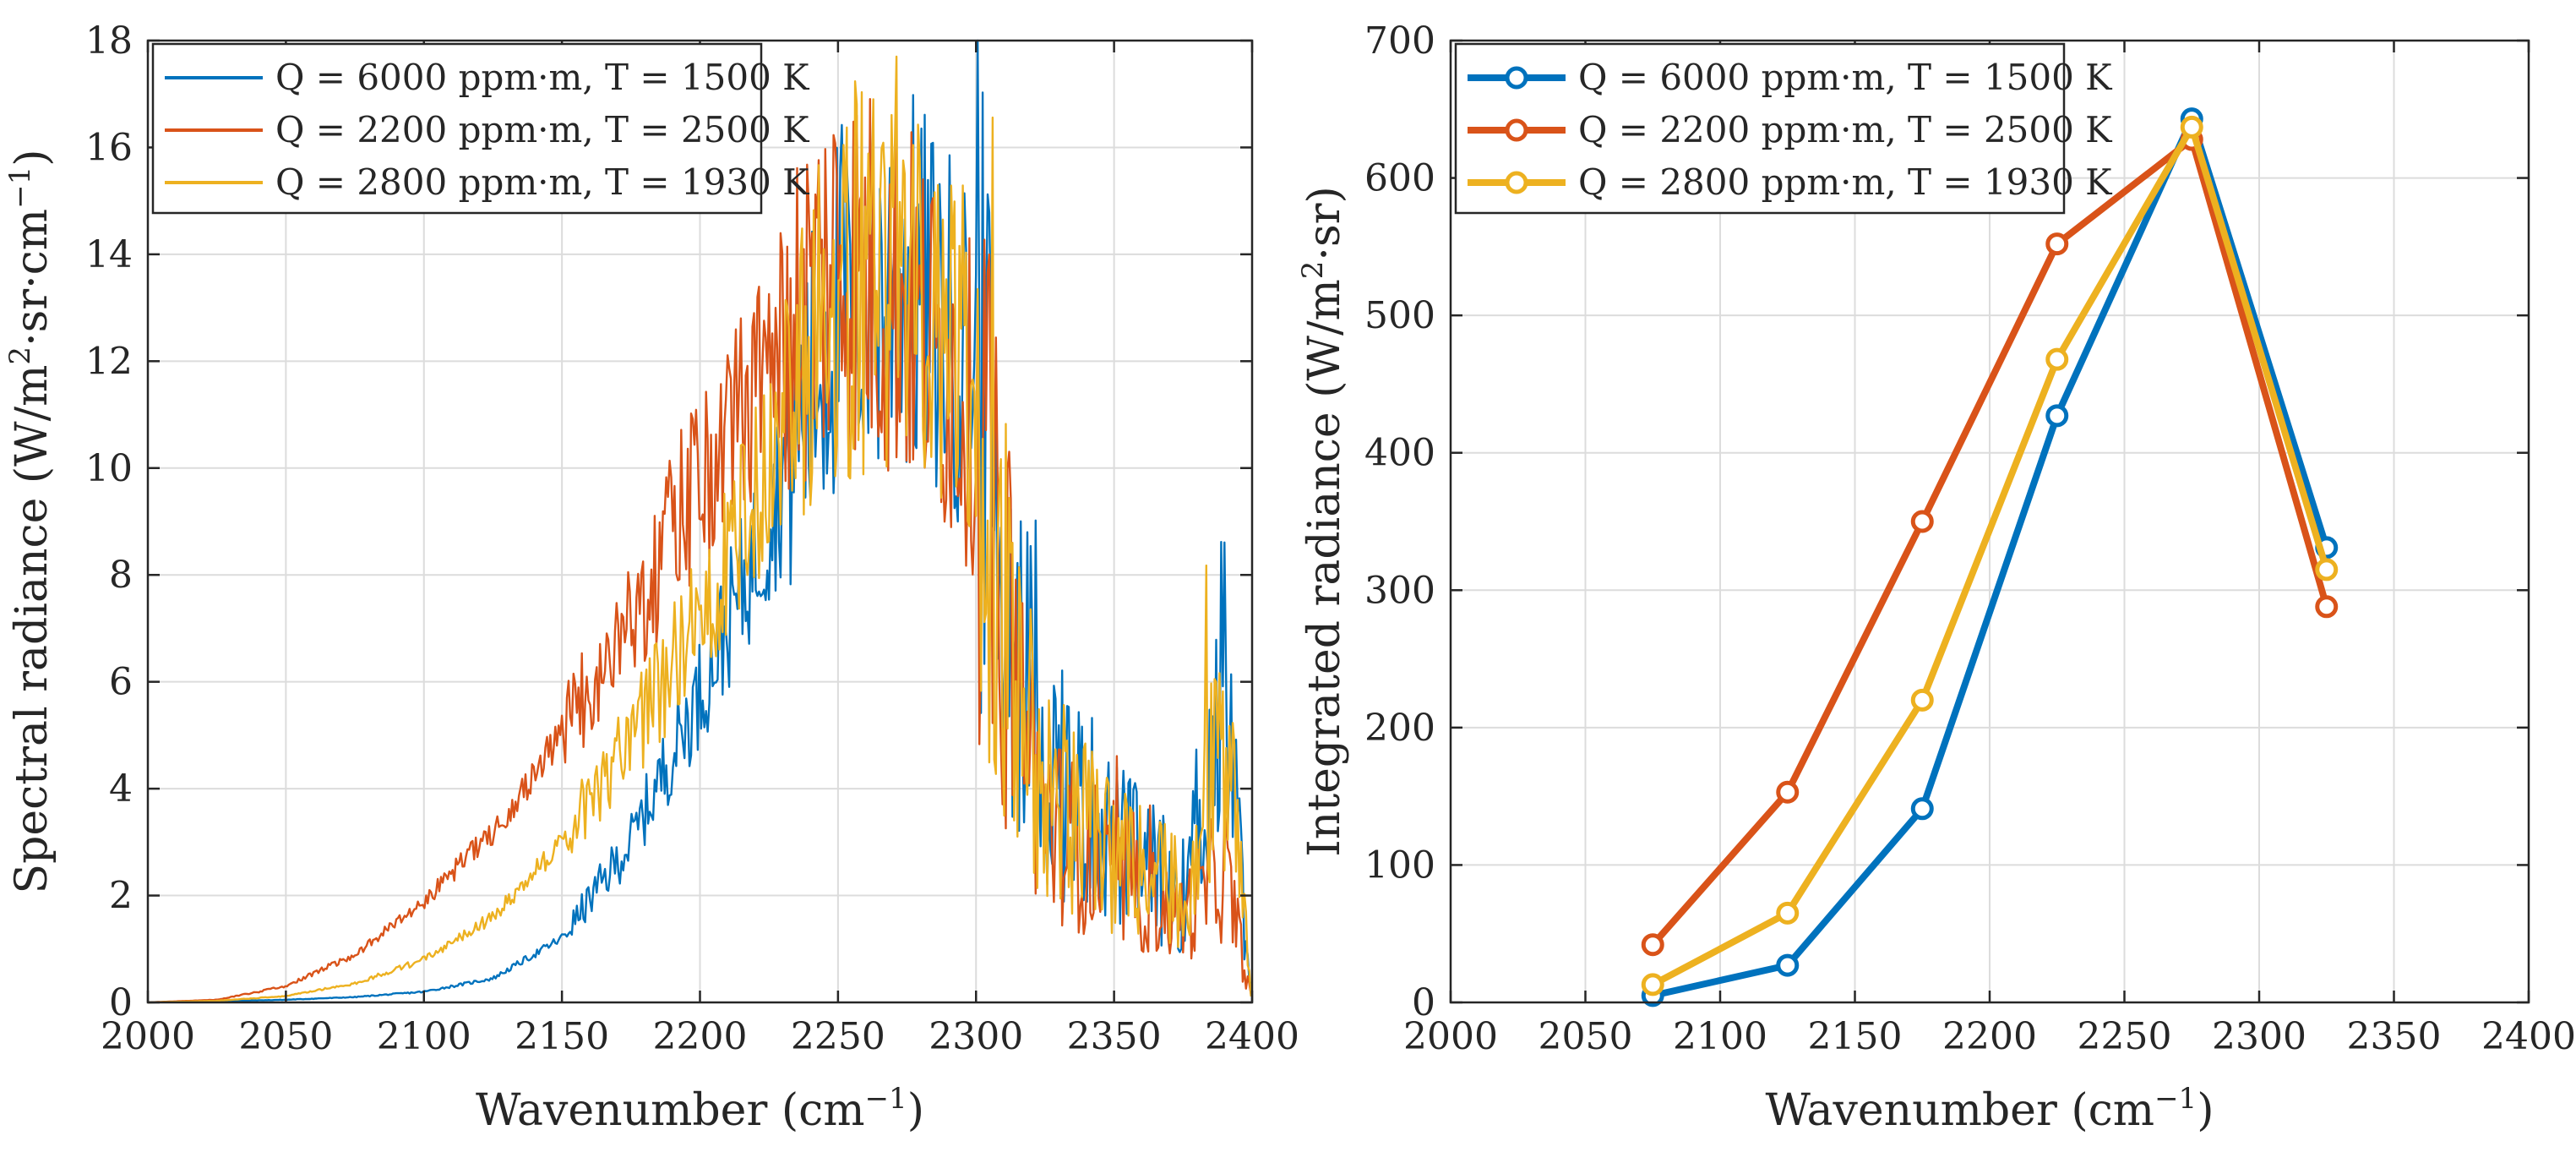  I want to click on y-tick-label: 12, so click(109, 361).